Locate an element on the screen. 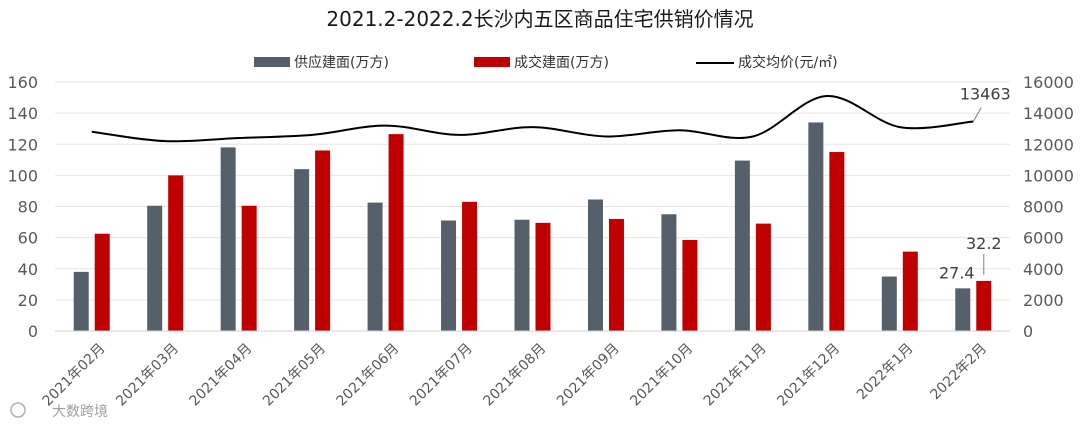 This screenshot has width=1080, height=431. y-left-tick-label: 20 is located at coordinates (28, 300).